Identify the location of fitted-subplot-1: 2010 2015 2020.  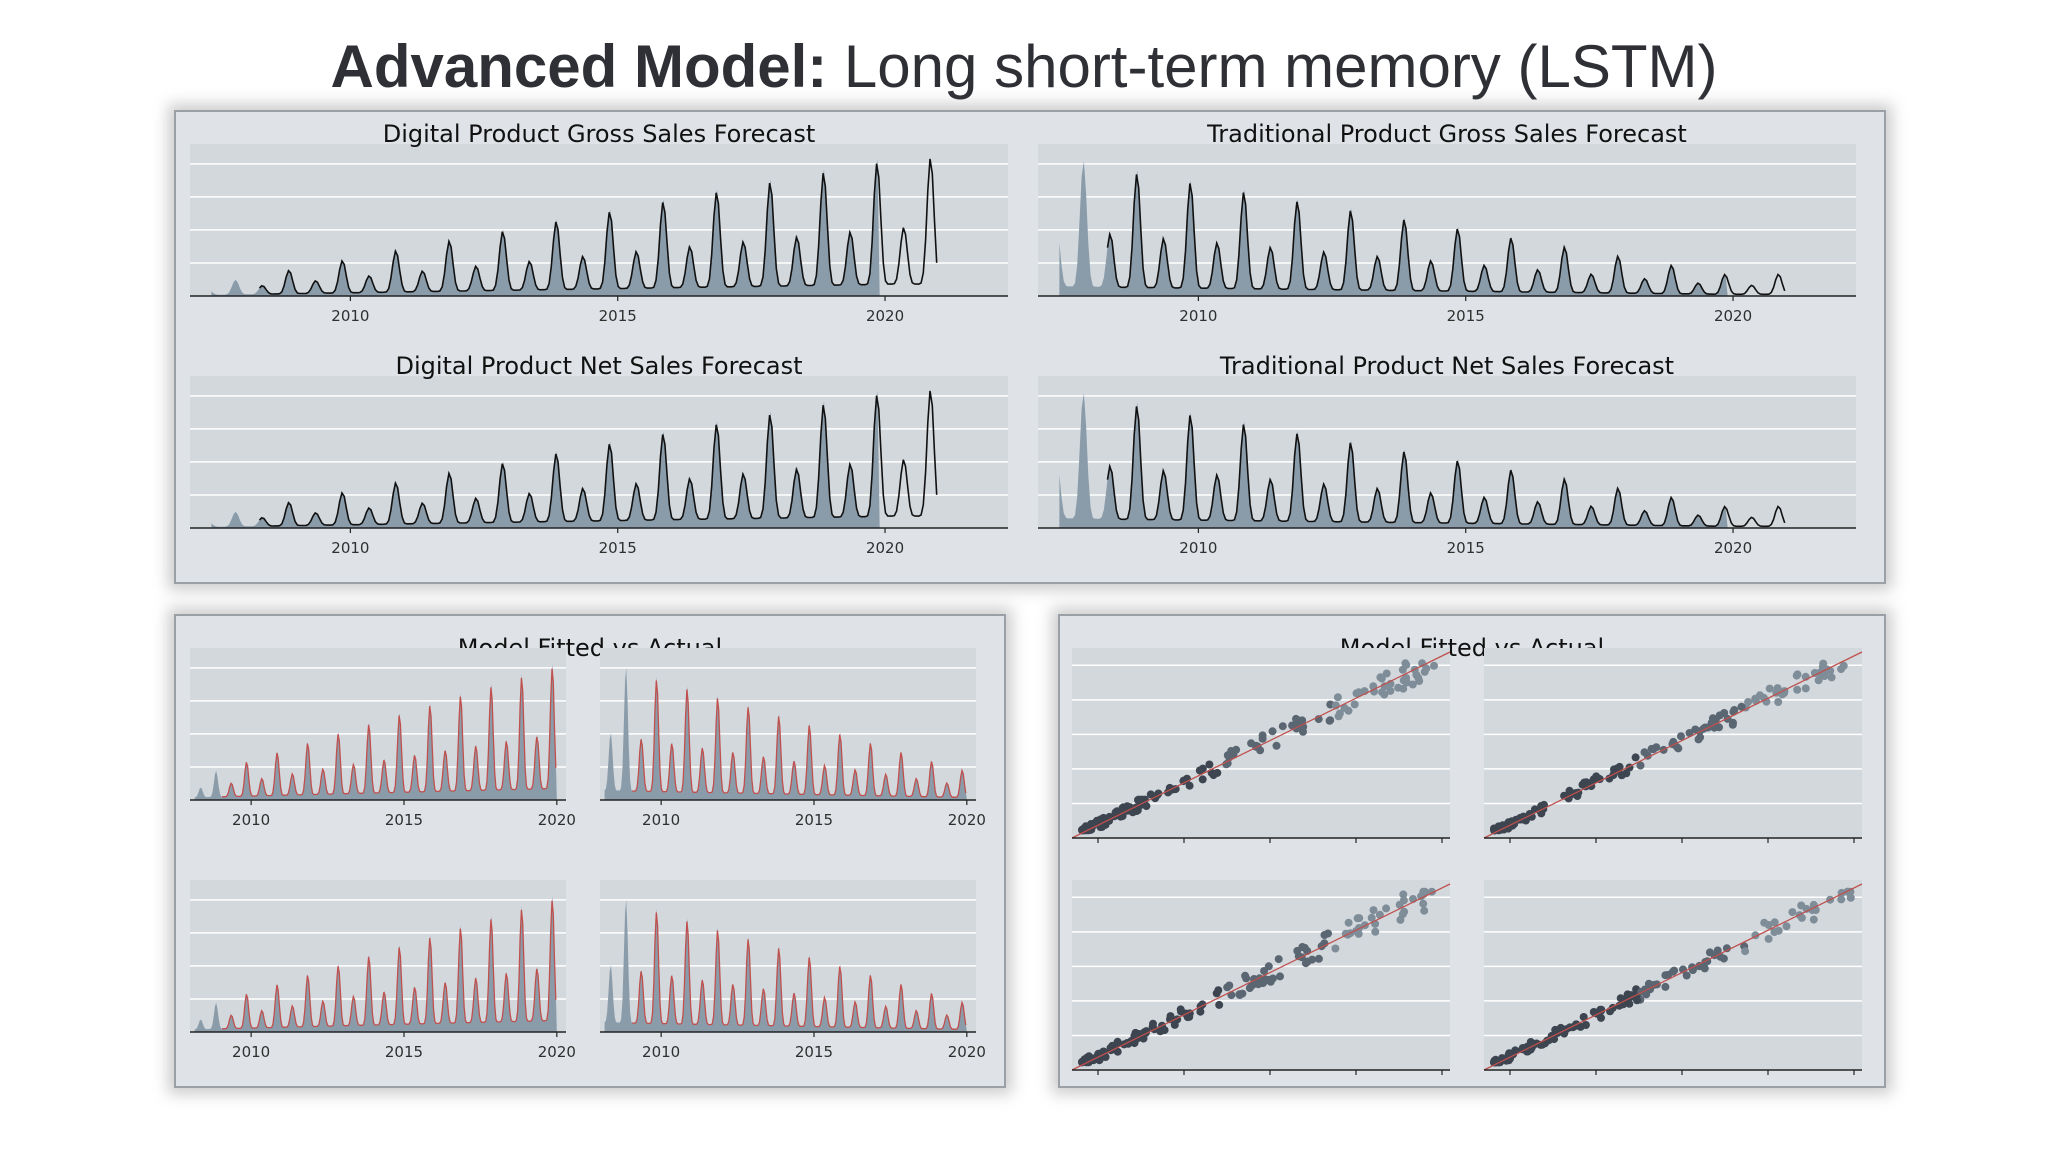
(383, 738).